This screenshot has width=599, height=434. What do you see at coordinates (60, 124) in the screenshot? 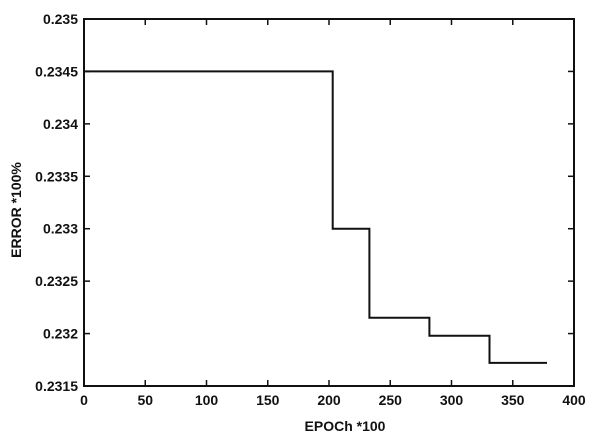
I see `y-tick-label: 0.234` at bounding box center [60, 124].